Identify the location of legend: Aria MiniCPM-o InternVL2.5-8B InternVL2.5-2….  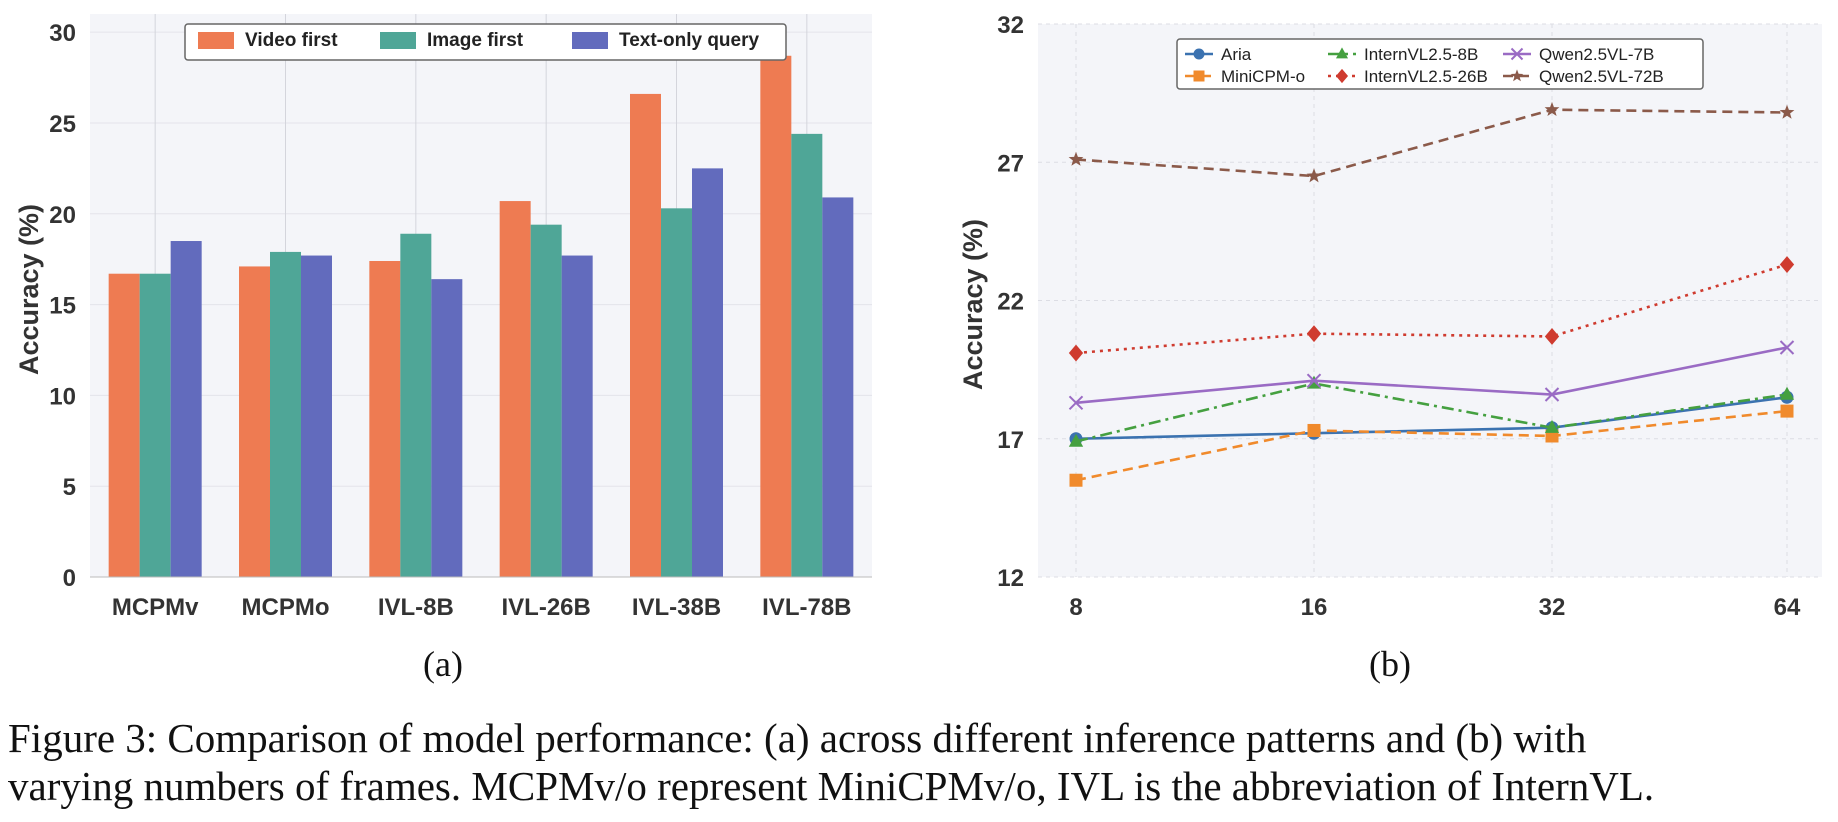
(1440, 64).